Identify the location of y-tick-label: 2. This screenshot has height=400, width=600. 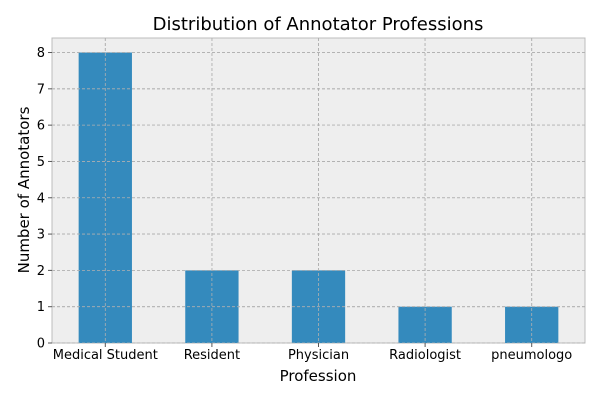
(41, 271).